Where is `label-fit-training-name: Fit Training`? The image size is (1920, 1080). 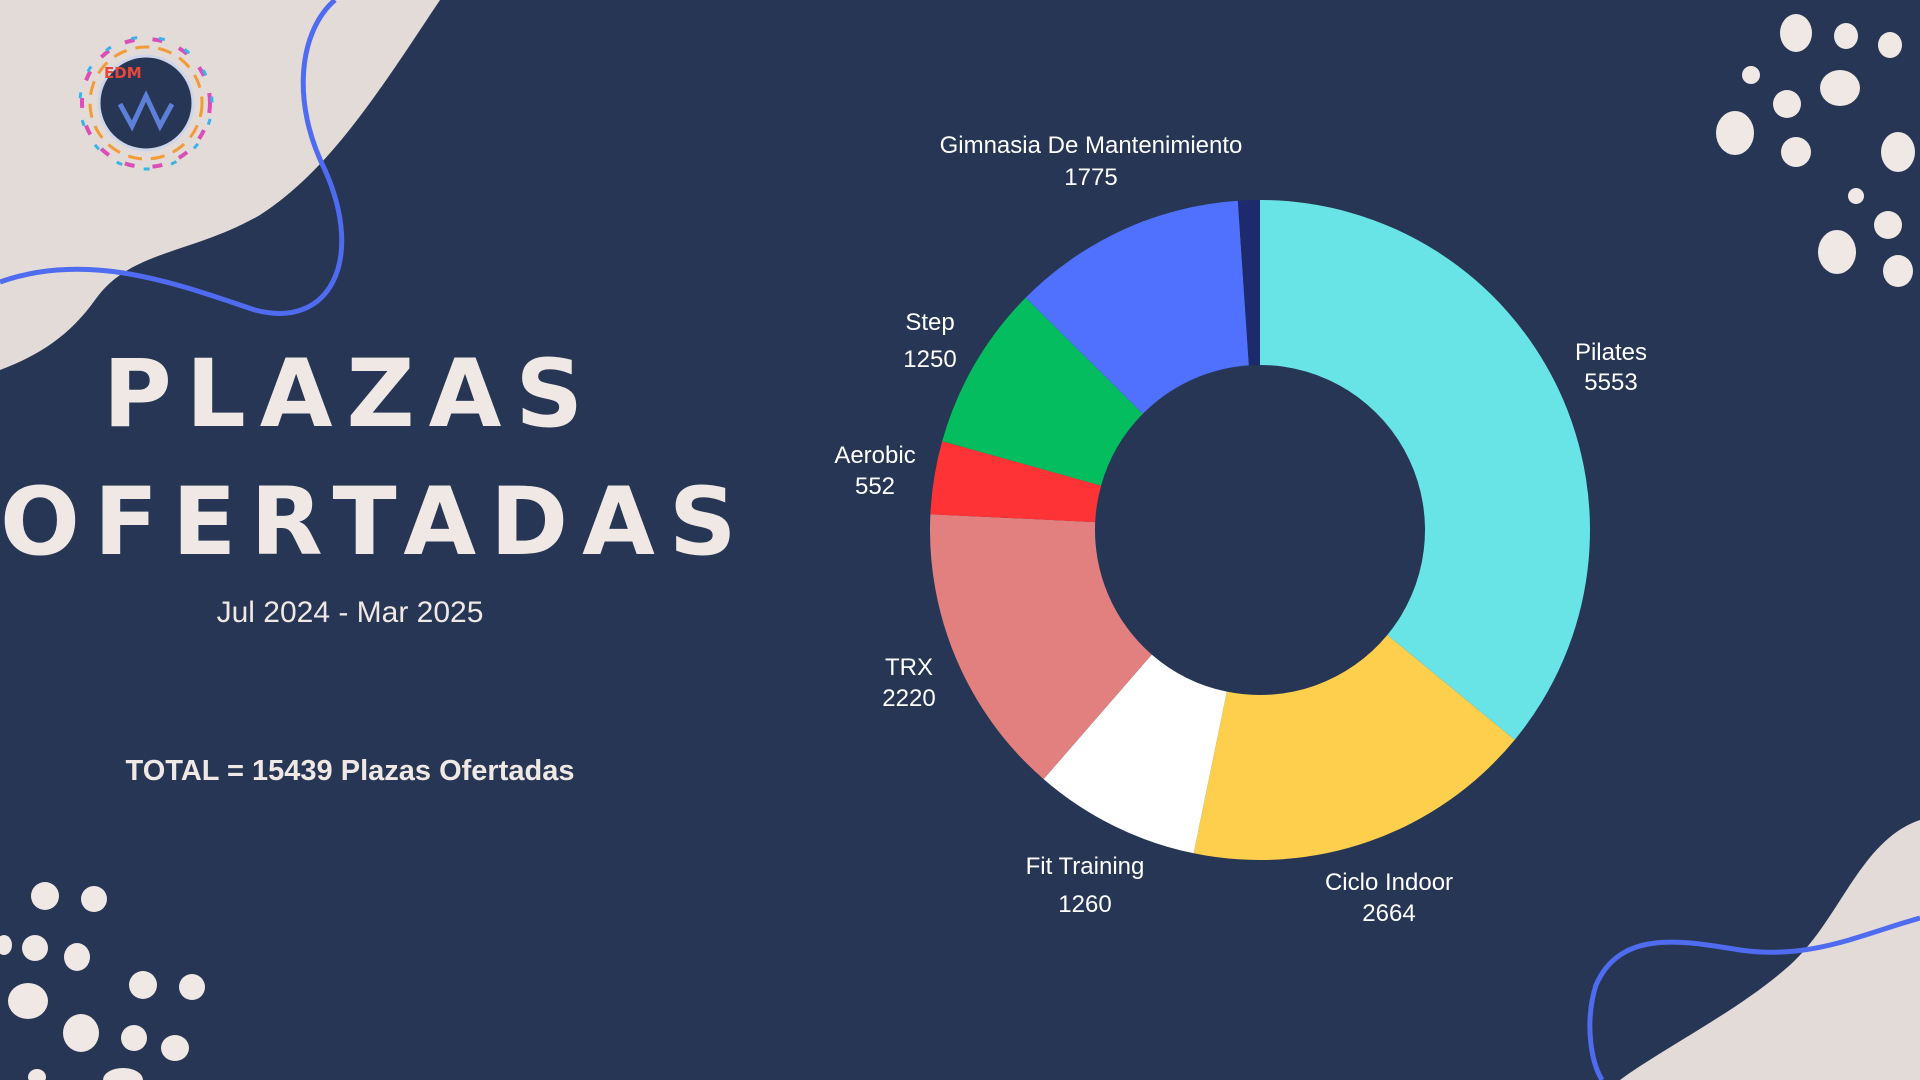 label-fit-training-name: Fit Training is located at coordinates (1085, 866).